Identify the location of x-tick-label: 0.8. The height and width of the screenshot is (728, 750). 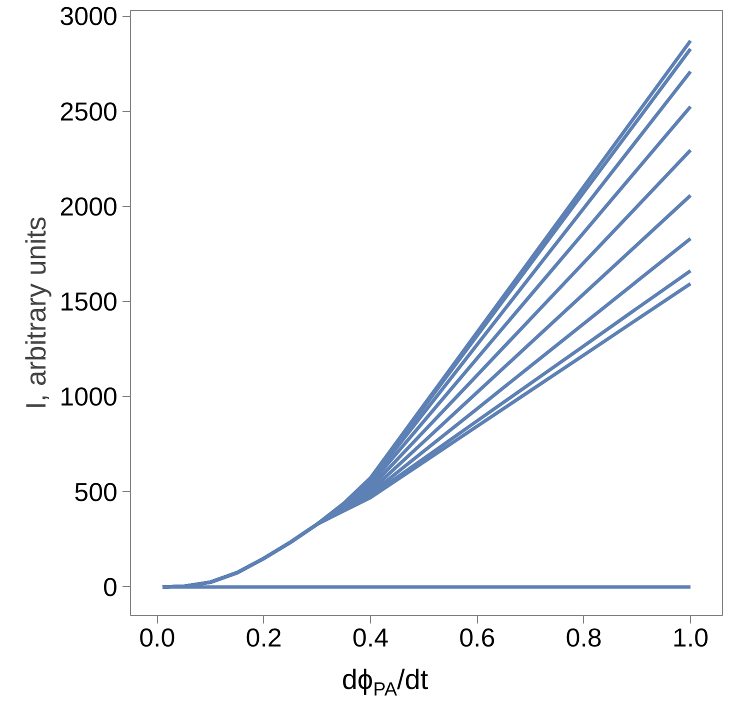
(584, 637).